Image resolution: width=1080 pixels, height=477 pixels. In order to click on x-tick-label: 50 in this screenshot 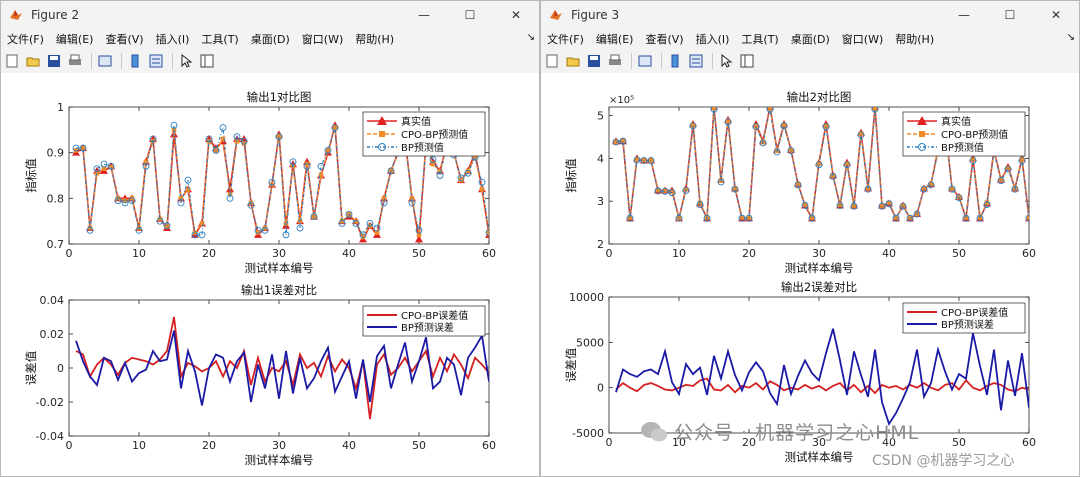, I will do `click(959, 253)`.